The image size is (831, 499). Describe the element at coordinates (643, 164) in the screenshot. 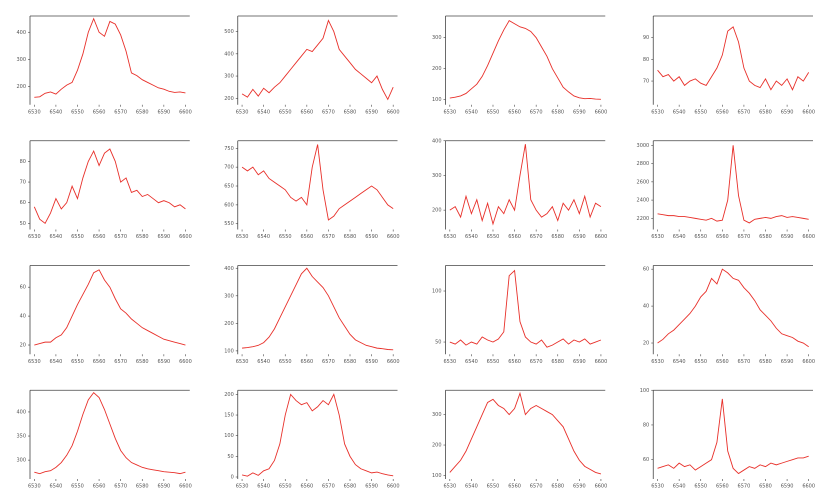

I see `y-tick-label: 2800` at that location.